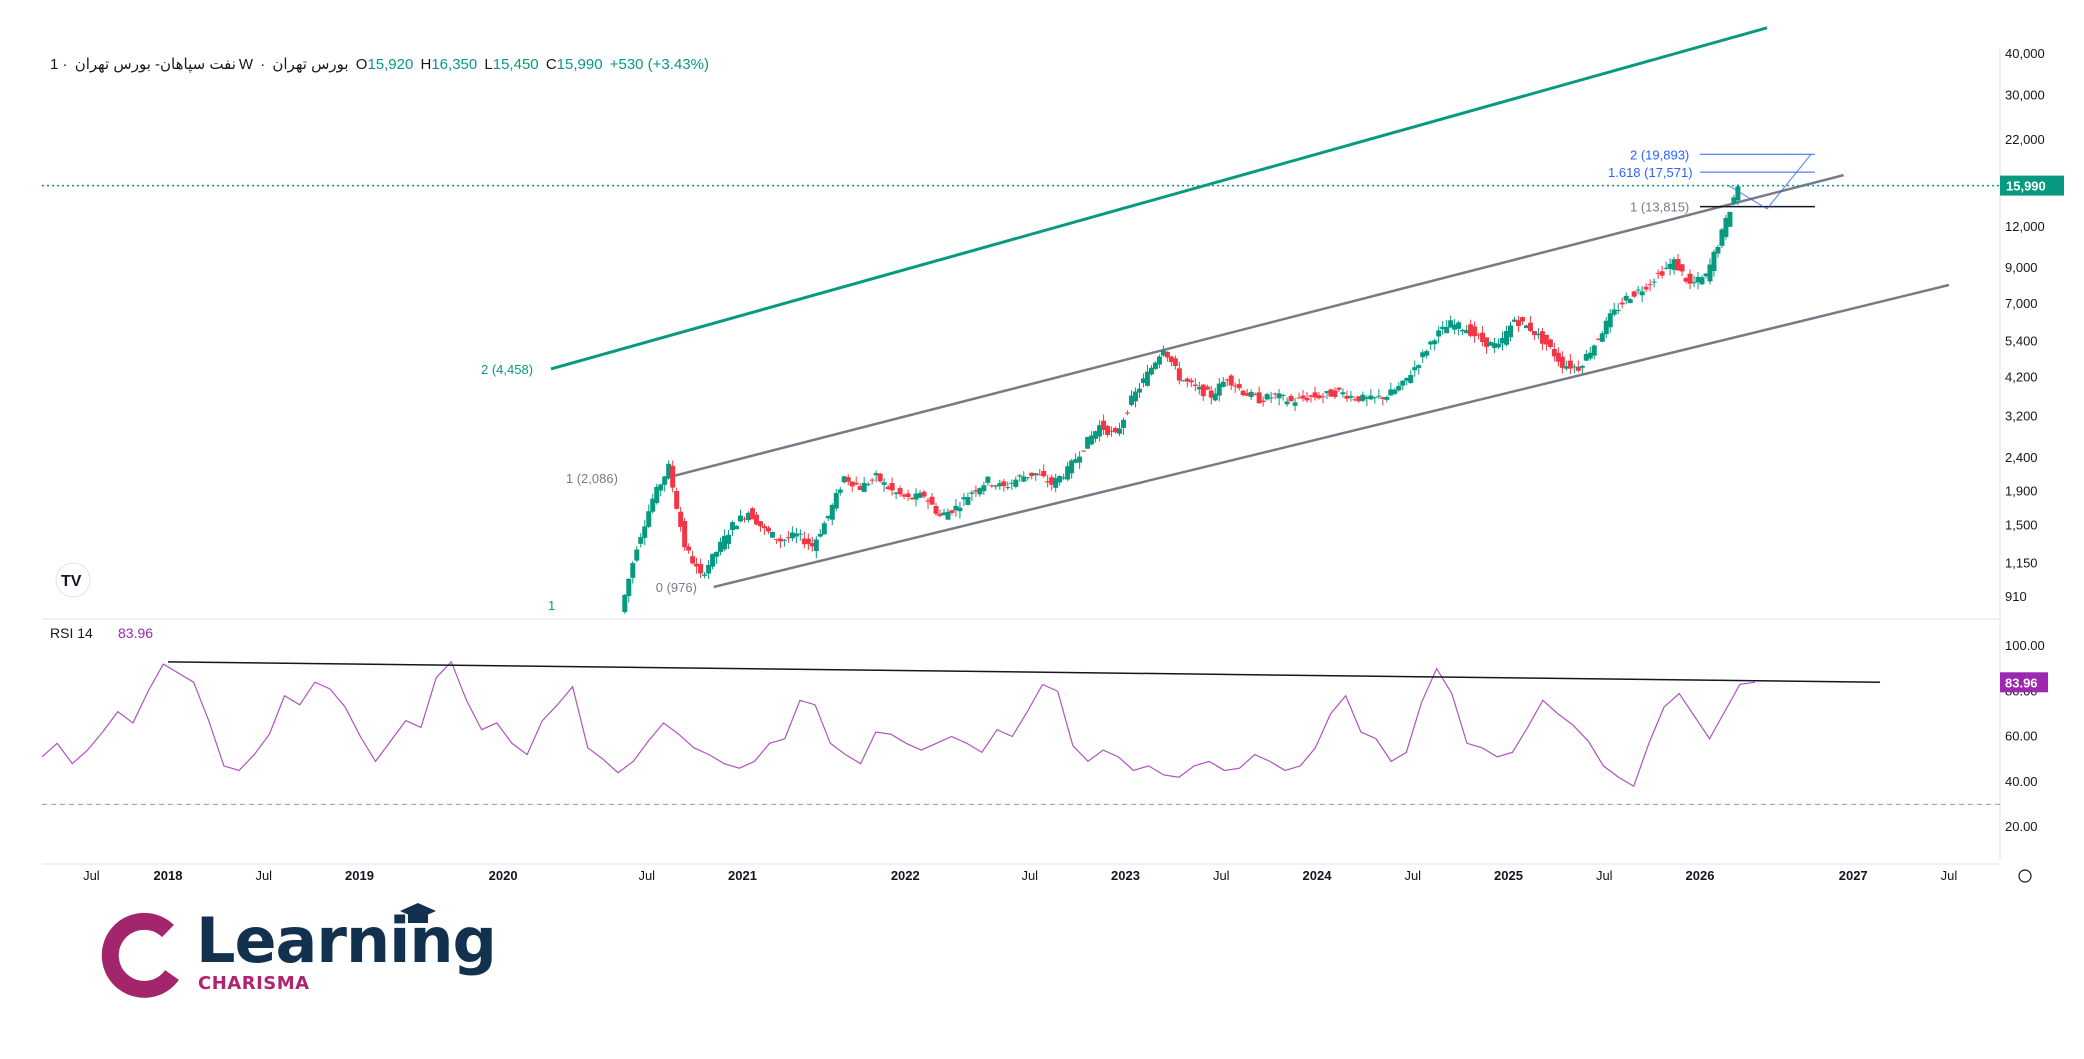  What do you see at coordinates (579, 64) in the screenshot?
I see `close-value: 15,990` at bounding box center [579, 64].